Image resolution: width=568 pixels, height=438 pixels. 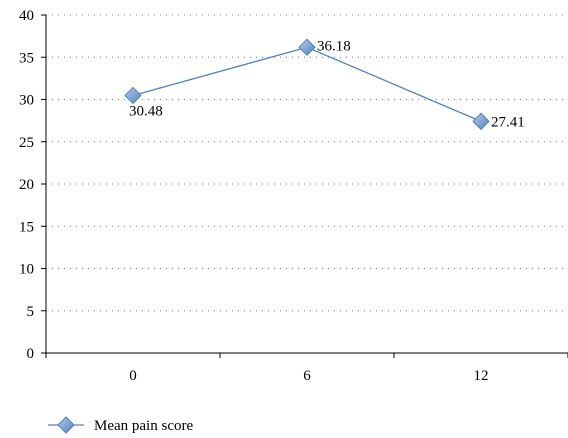 I want to click on legend: Mean pain score, so click(x=120, y=425).